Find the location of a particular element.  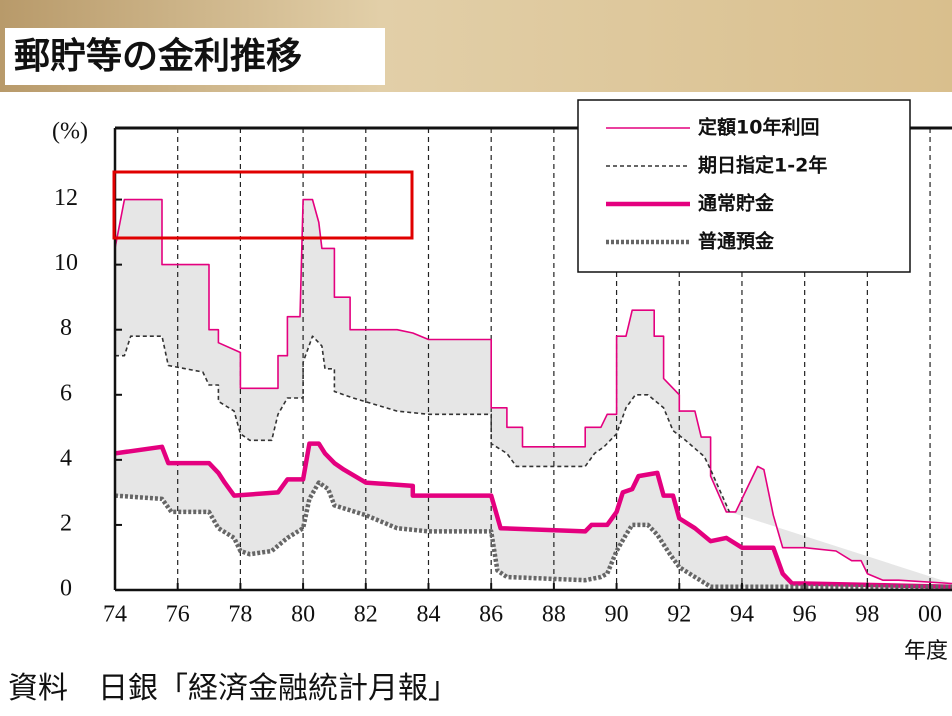

x-tick-label: 78 is located at coordinates (240, 615).